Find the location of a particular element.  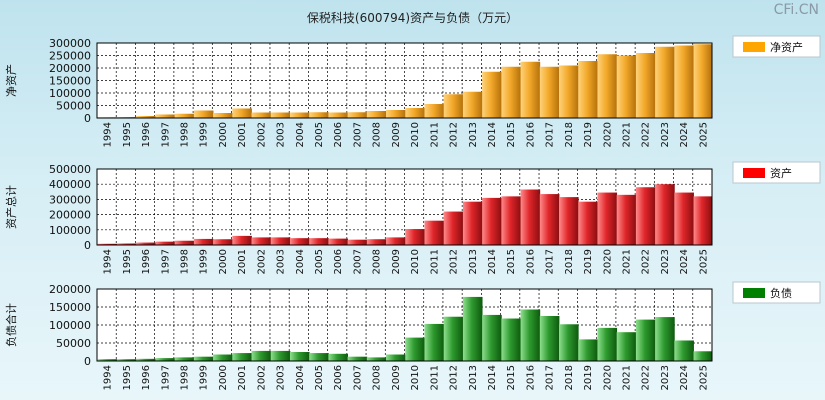

x-tick-label: 2008 is located at coordinates (377, 377).